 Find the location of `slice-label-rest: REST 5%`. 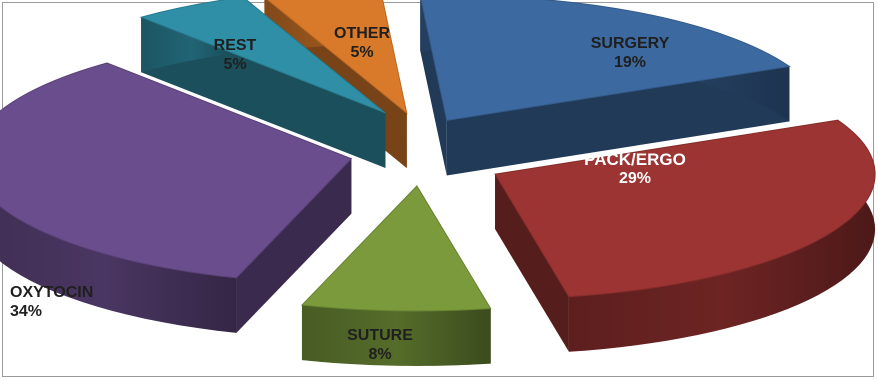

slice-label-rest: REST 5% is located at coordinates (235, 55).